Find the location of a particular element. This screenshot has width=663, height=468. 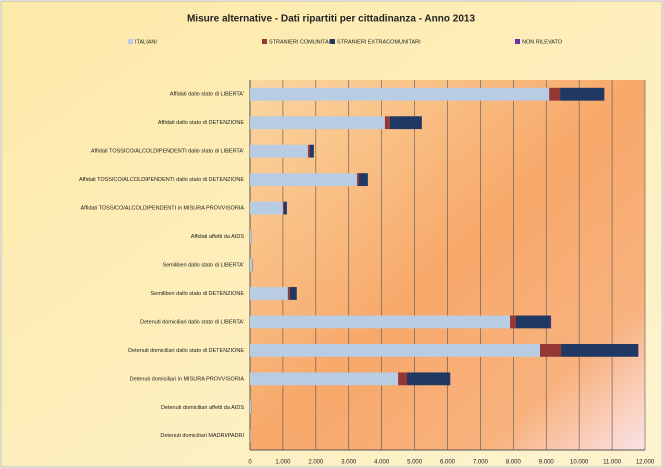

x-tick-label: 5.000 is located at coordinates (415, 463).